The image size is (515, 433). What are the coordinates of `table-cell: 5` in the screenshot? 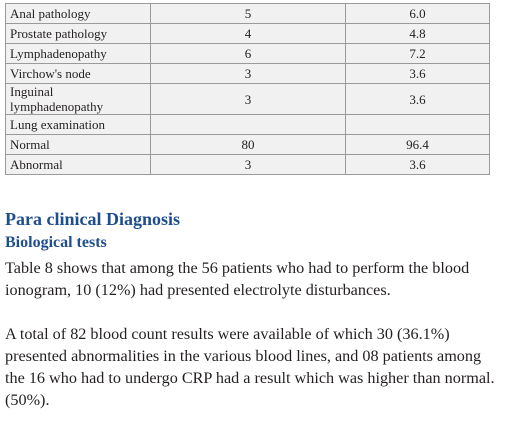 It's located at (248, 13).